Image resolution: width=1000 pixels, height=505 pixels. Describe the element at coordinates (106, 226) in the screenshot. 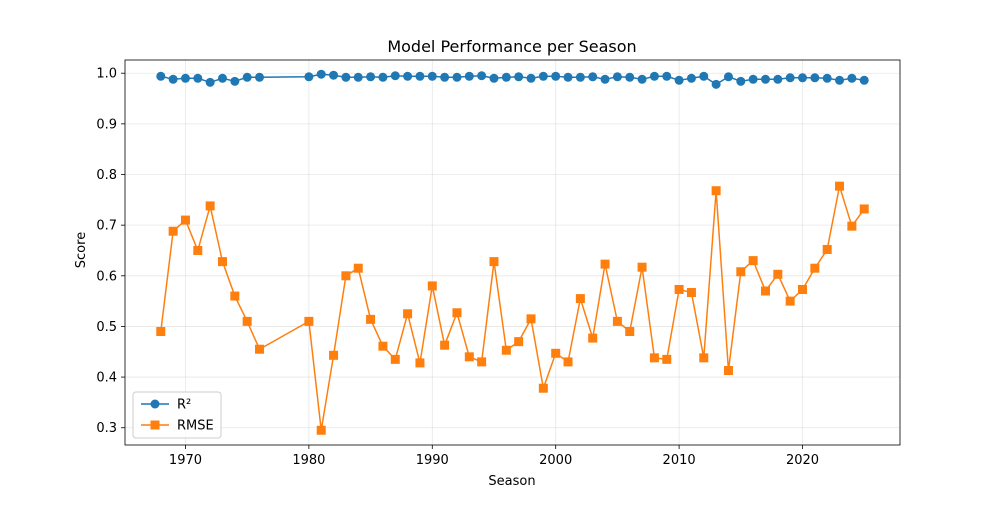

I see `y-tick-label: 0.7` at that location.